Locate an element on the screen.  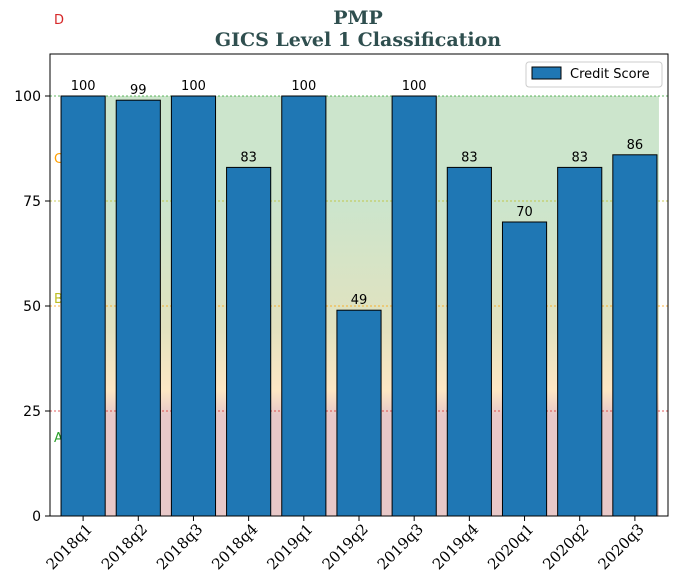
x-tick-label-2018q3: 2018q3 is located at coordinates (179, 546).